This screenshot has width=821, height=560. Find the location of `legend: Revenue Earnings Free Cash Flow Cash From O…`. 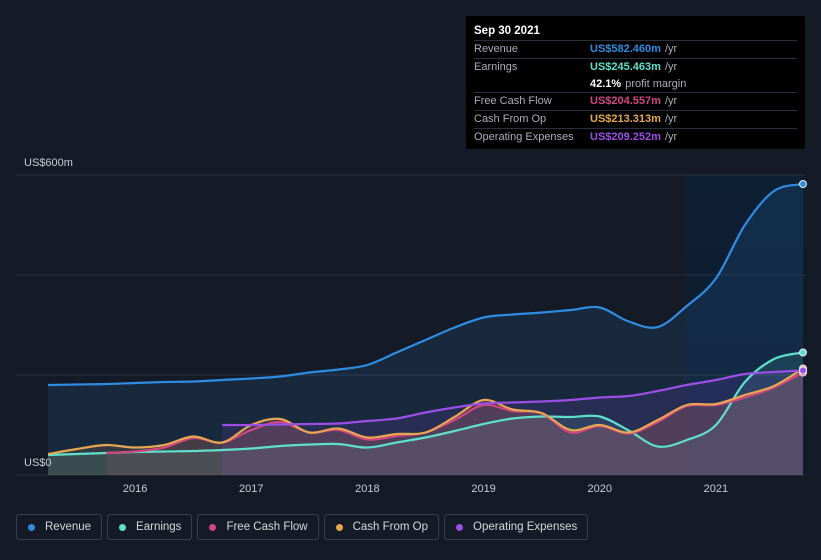

legend: Revenue Earnings Free Cash Flow Cash From O… is located at coordinates (302, 528).